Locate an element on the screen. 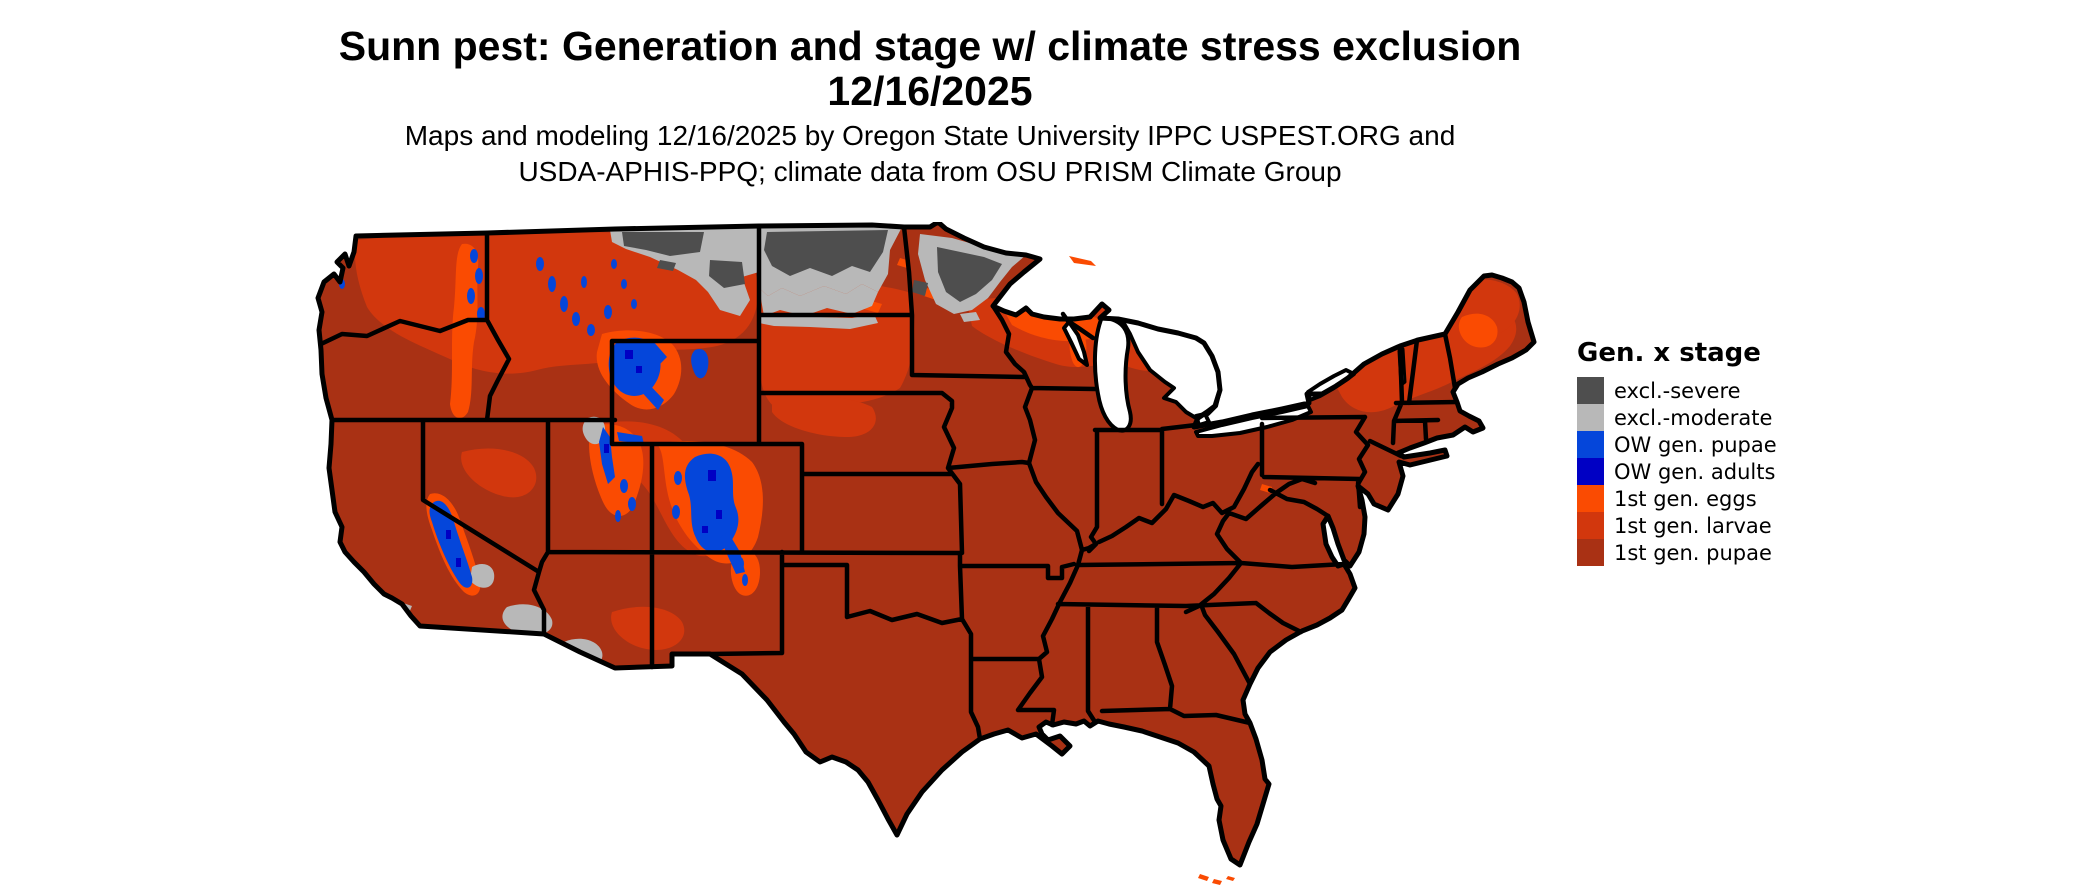  legend-item-label: OW gen. adults is located at coordinates (1695, 471).